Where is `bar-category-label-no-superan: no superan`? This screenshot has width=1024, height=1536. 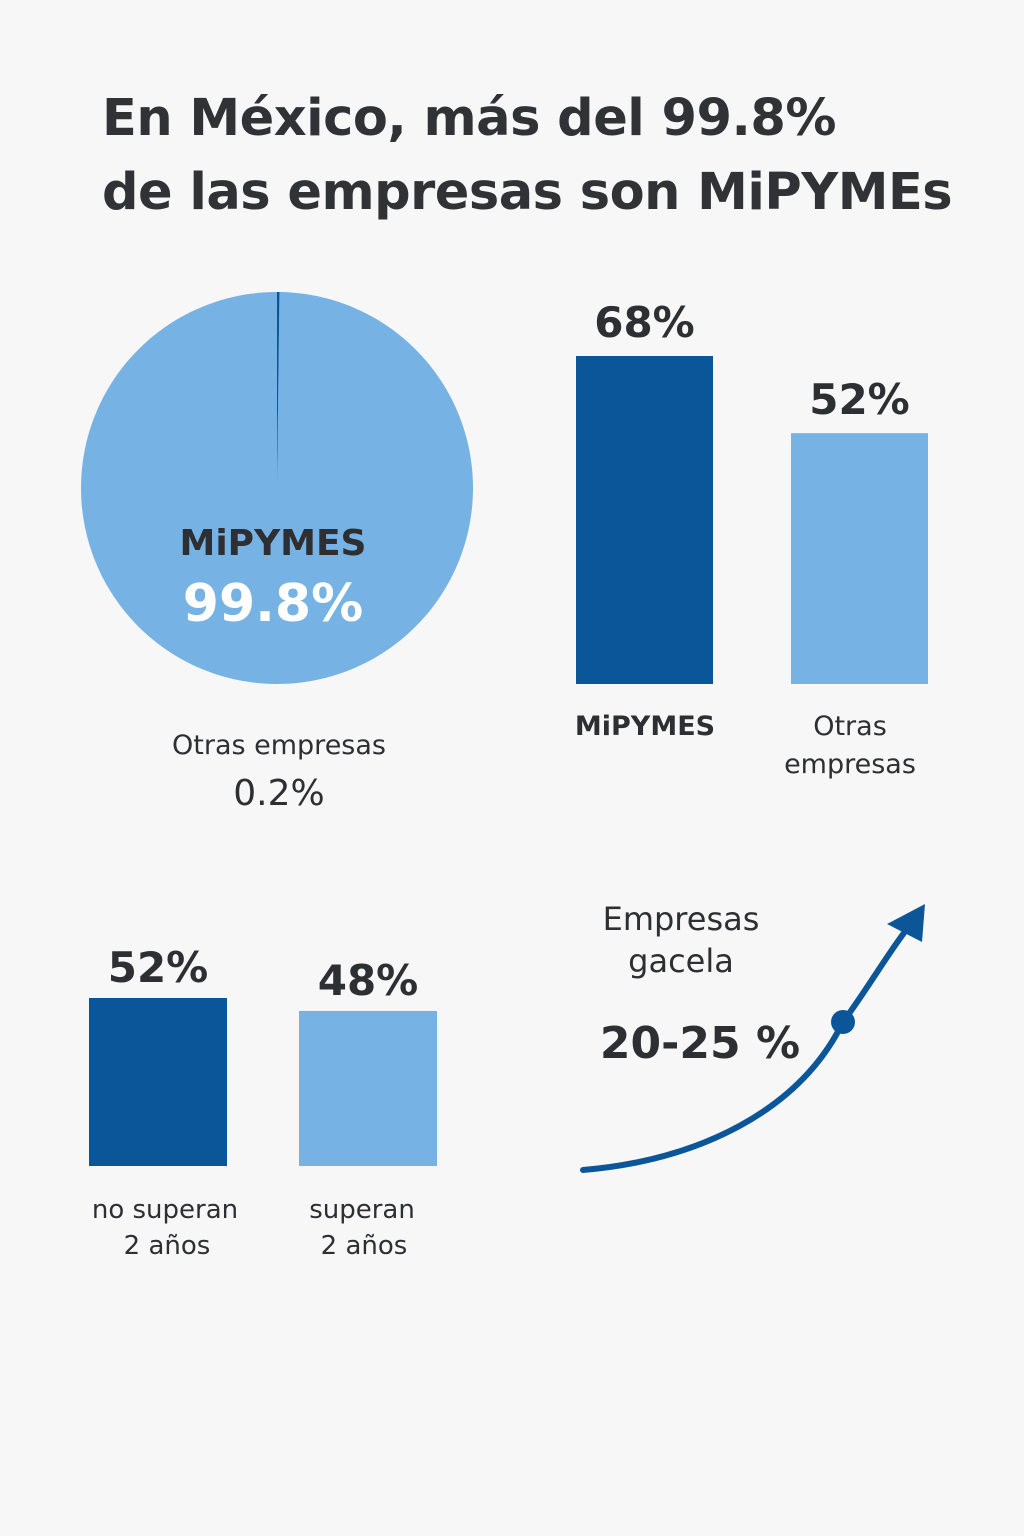
bar-category-label-no-superan: no superan is located at coordinates (165, 1210).